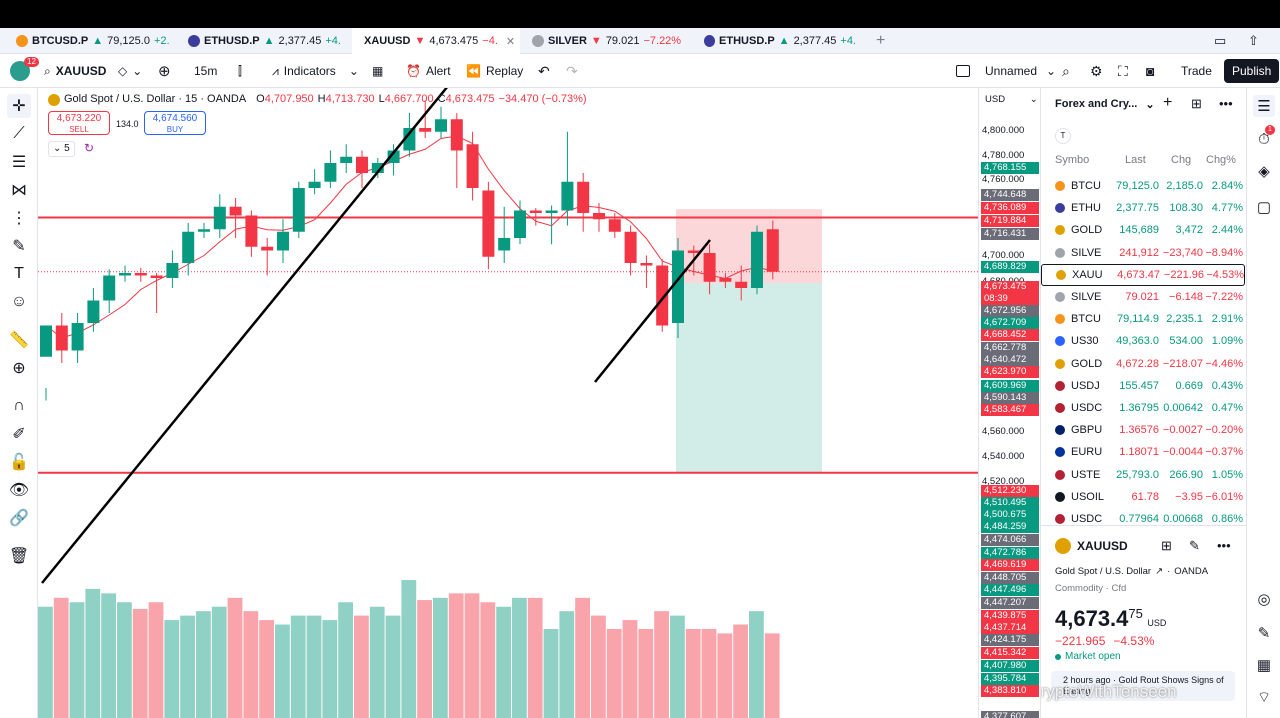  Describe the element at coordinates (1011, 99) in the screenshot. I see `currency-dropdown: USD ⌄` at that location.